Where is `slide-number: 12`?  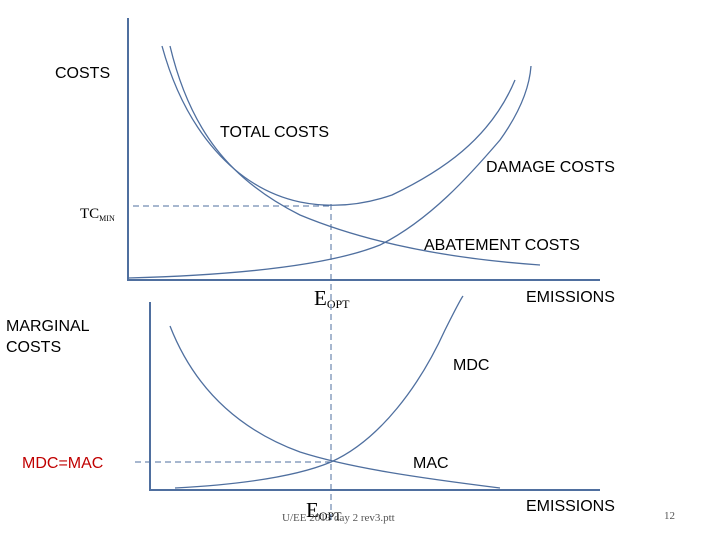
slide-number: 12 is located at coordinates (669, 516).